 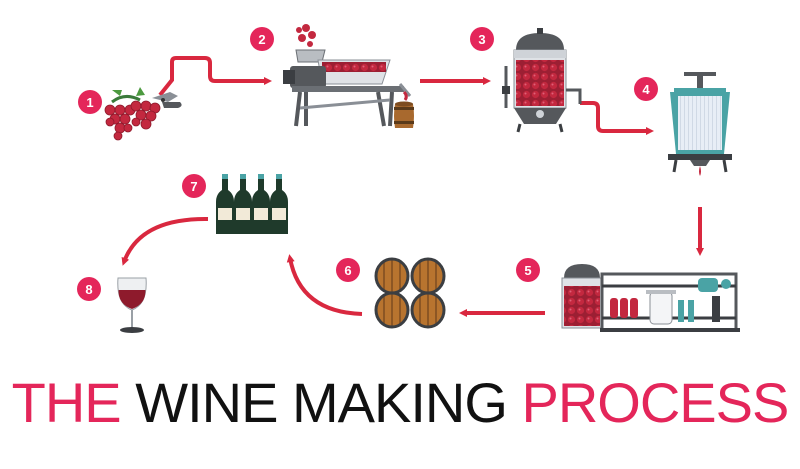 I want to click on step-badge-1: 1, so click(x=90, y=102).